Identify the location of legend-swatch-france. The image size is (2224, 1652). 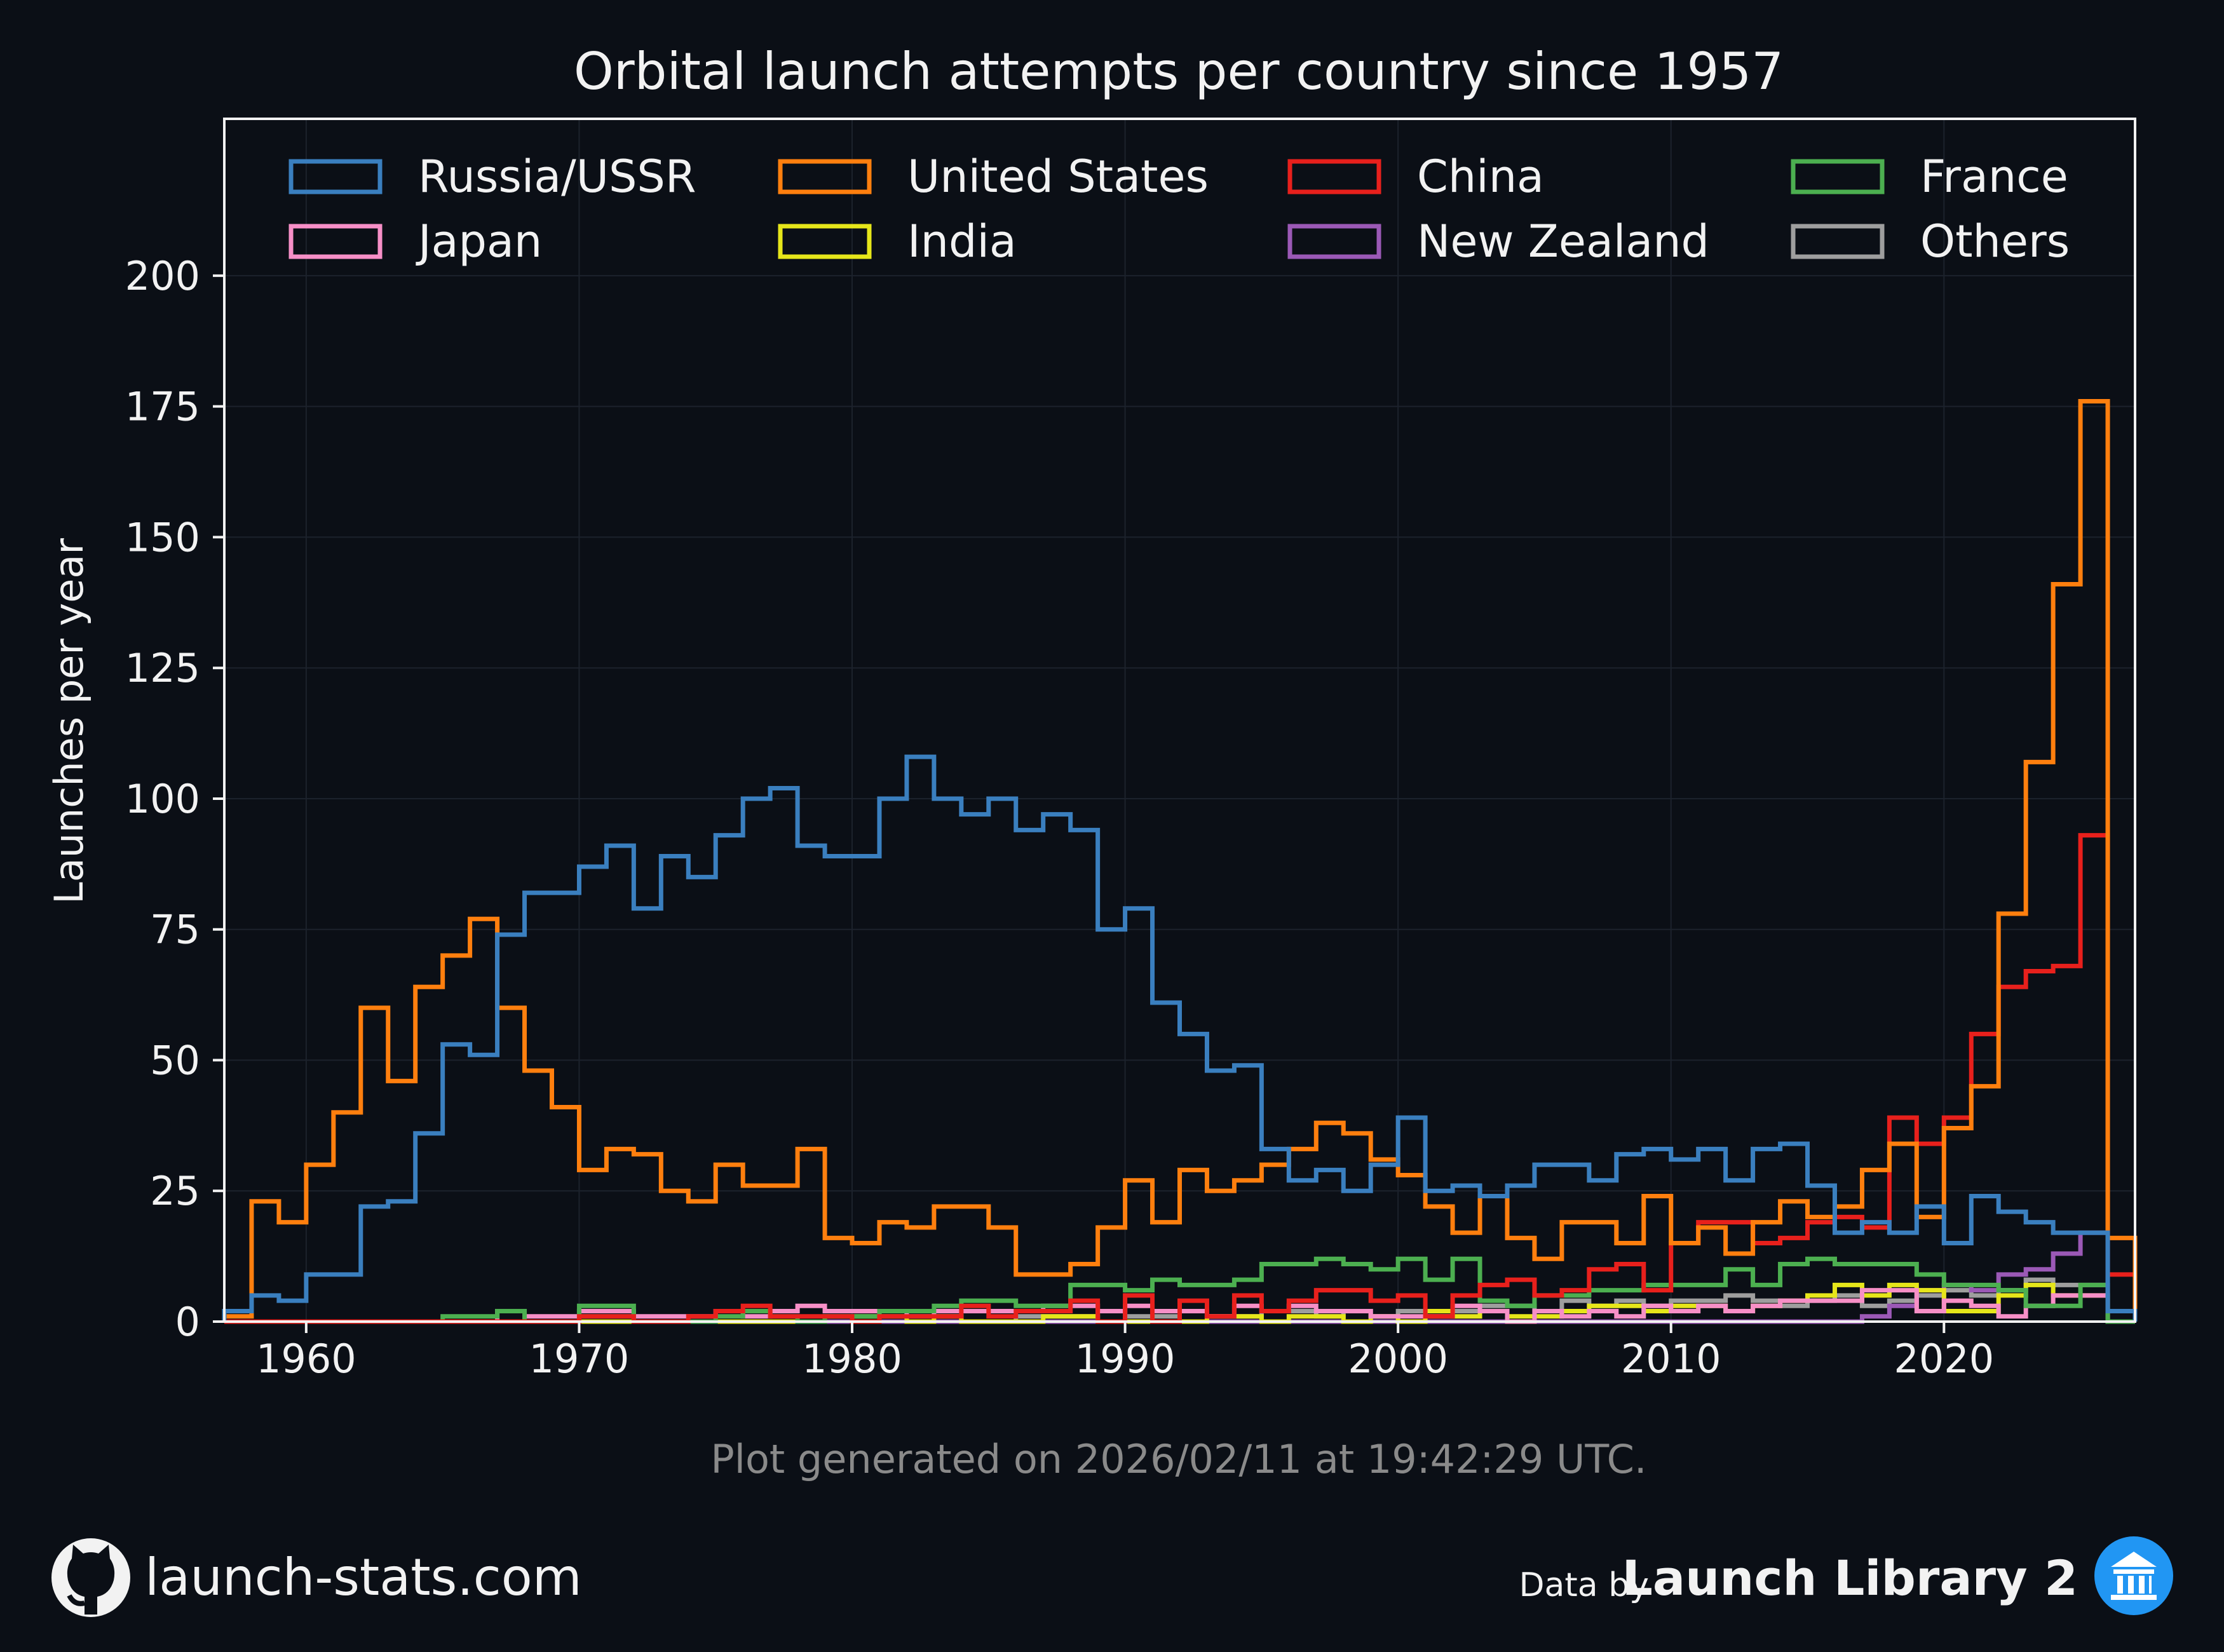
(1838, 177).